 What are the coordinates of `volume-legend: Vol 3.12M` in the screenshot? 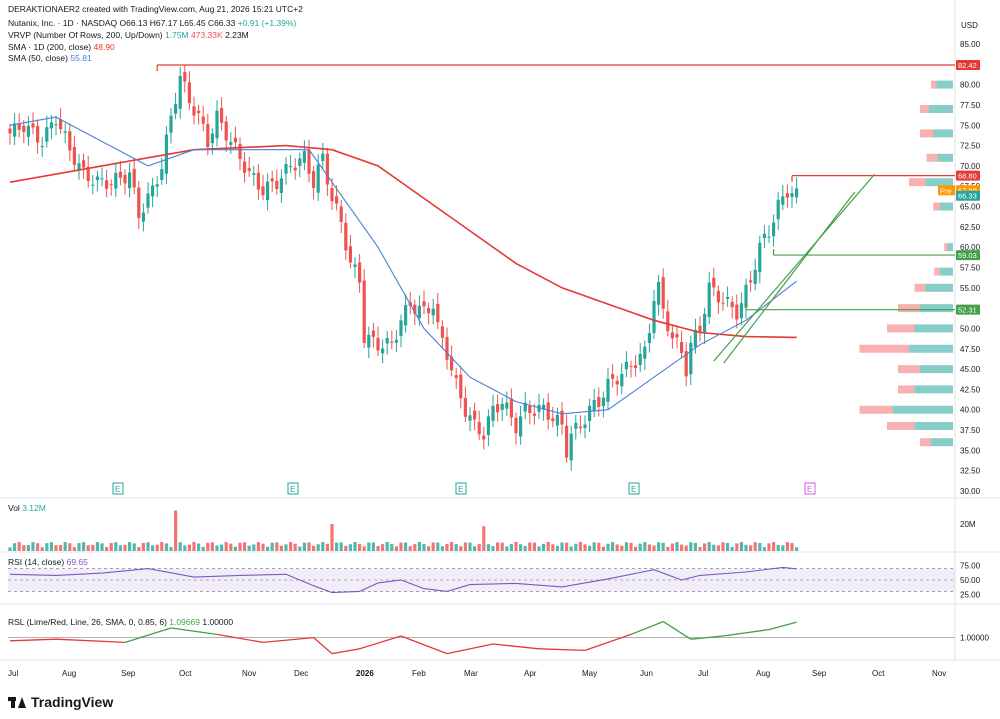 It's located at (27, 508).